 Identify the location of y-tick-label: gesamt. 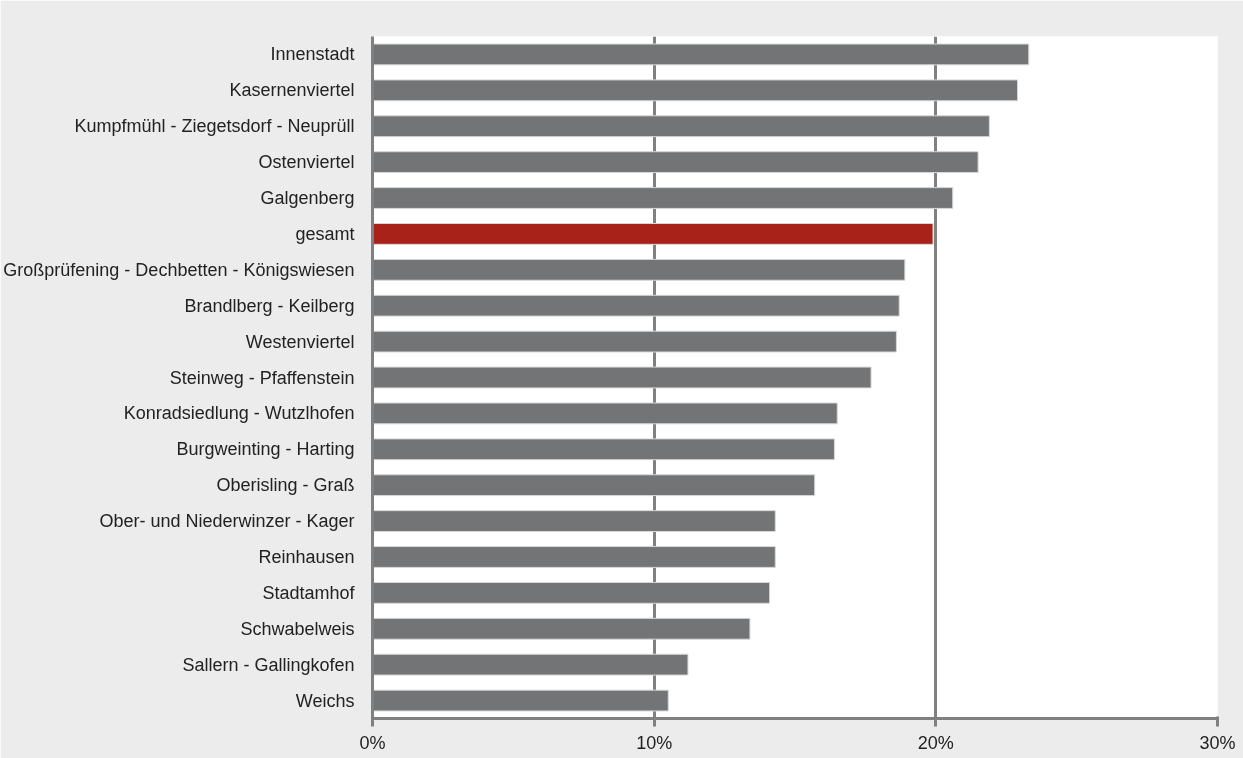
(325, 233).